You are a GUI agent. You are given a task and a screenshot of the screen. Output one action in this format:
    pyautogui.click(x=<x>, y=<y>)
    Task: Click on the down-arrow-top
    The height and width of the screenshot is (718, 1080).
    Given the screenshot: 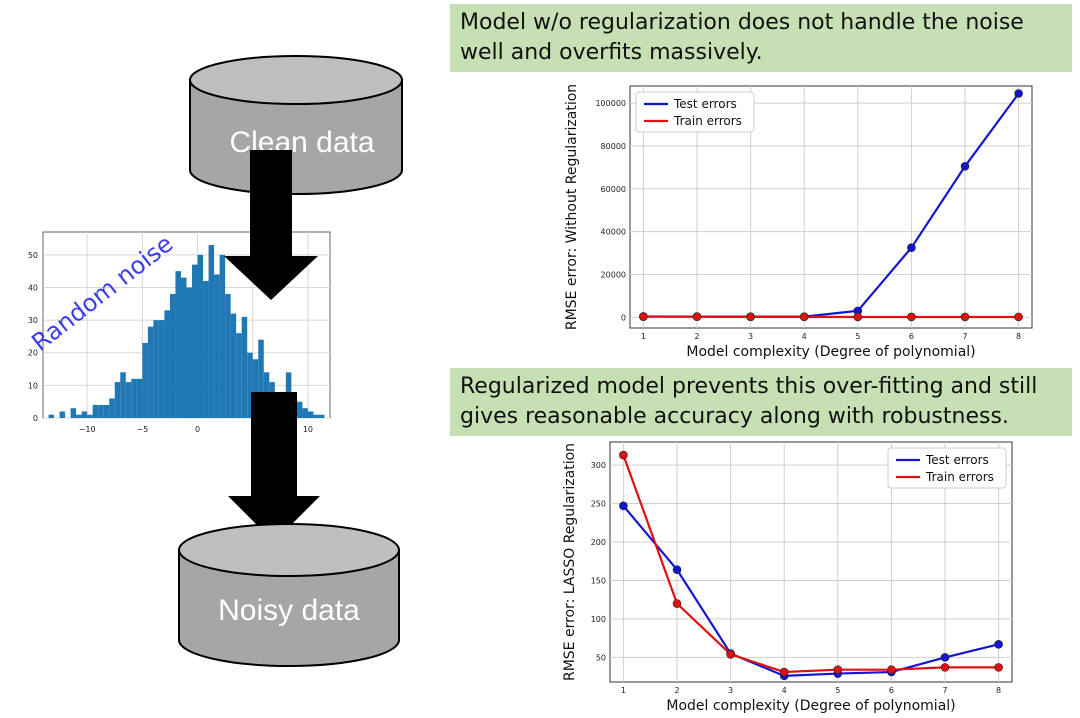 What is the action you would take?
    pyautogui.click(x=271, y=225)
    